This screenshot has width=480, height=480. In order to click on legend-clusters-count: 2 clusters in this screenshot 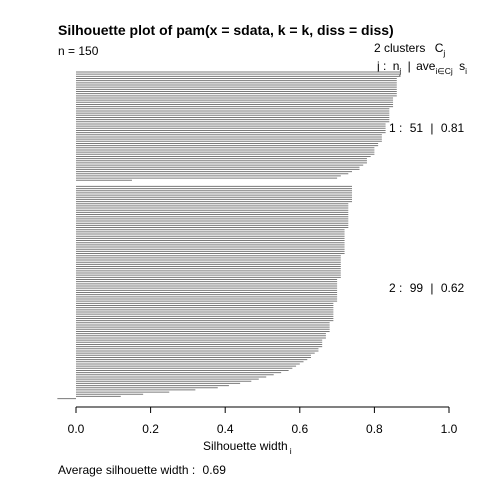, I will do `click(399, 48)`.